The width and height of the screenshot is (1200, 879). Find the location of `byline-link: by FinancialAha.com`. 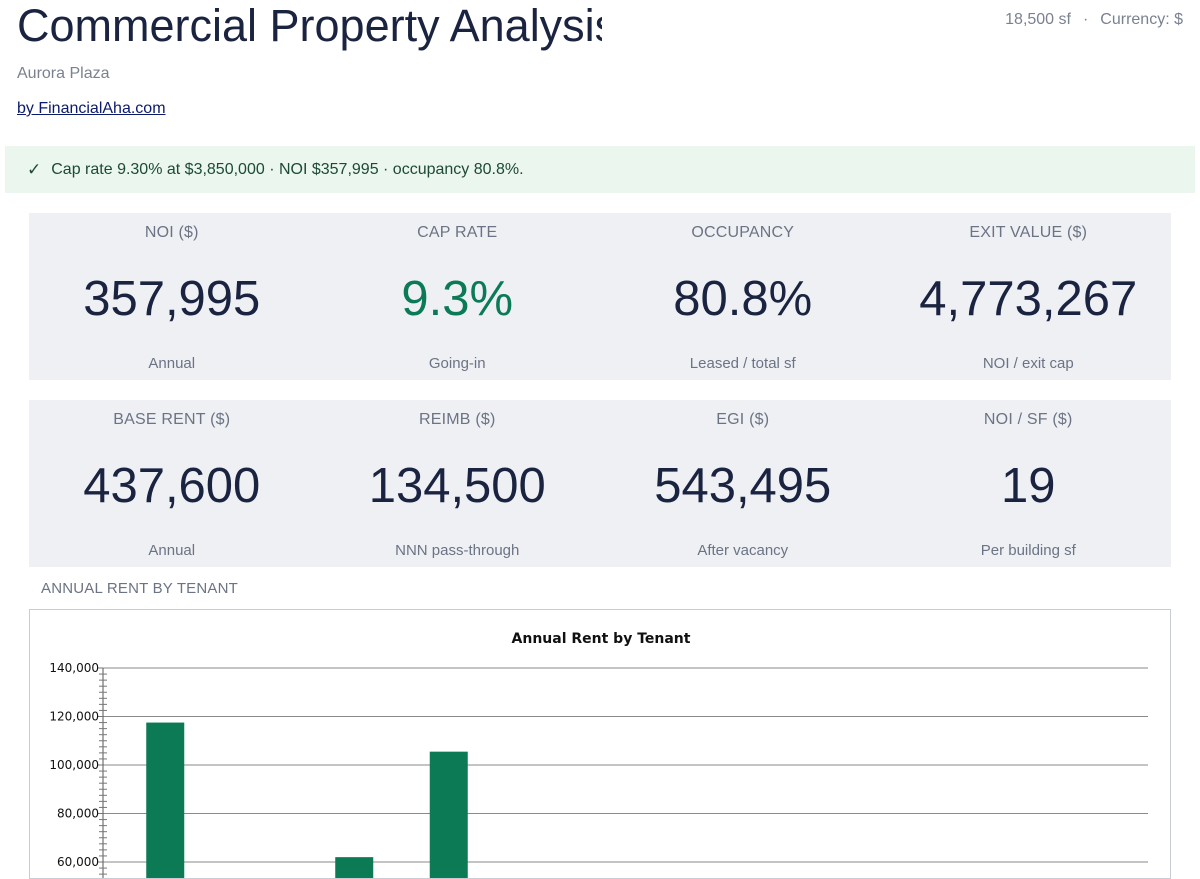

byline-link: by FinancialAha.com is located at coordinates (91, 108).